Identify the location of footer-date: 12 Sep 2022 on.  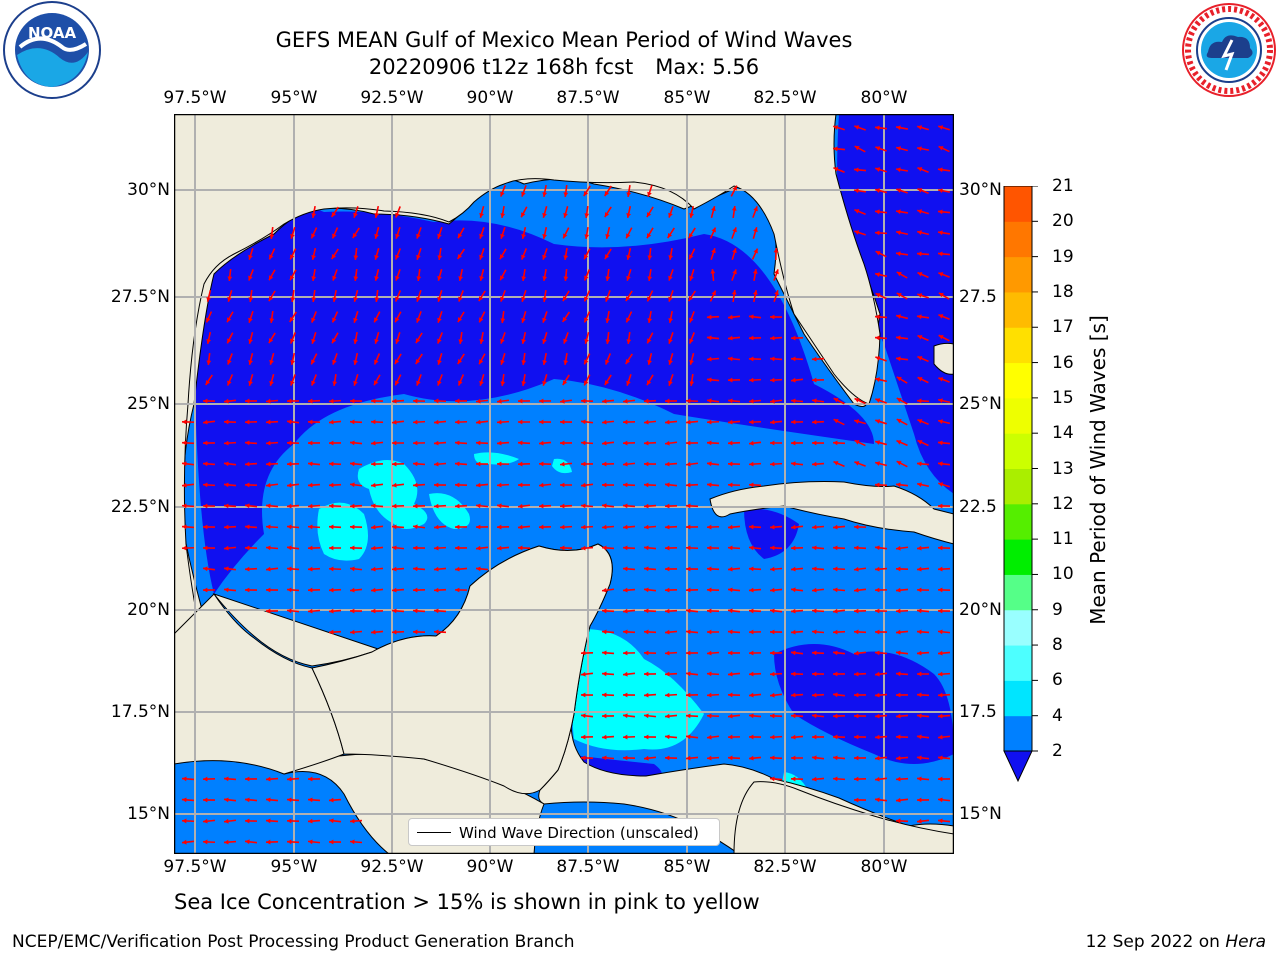
(1152, 942).